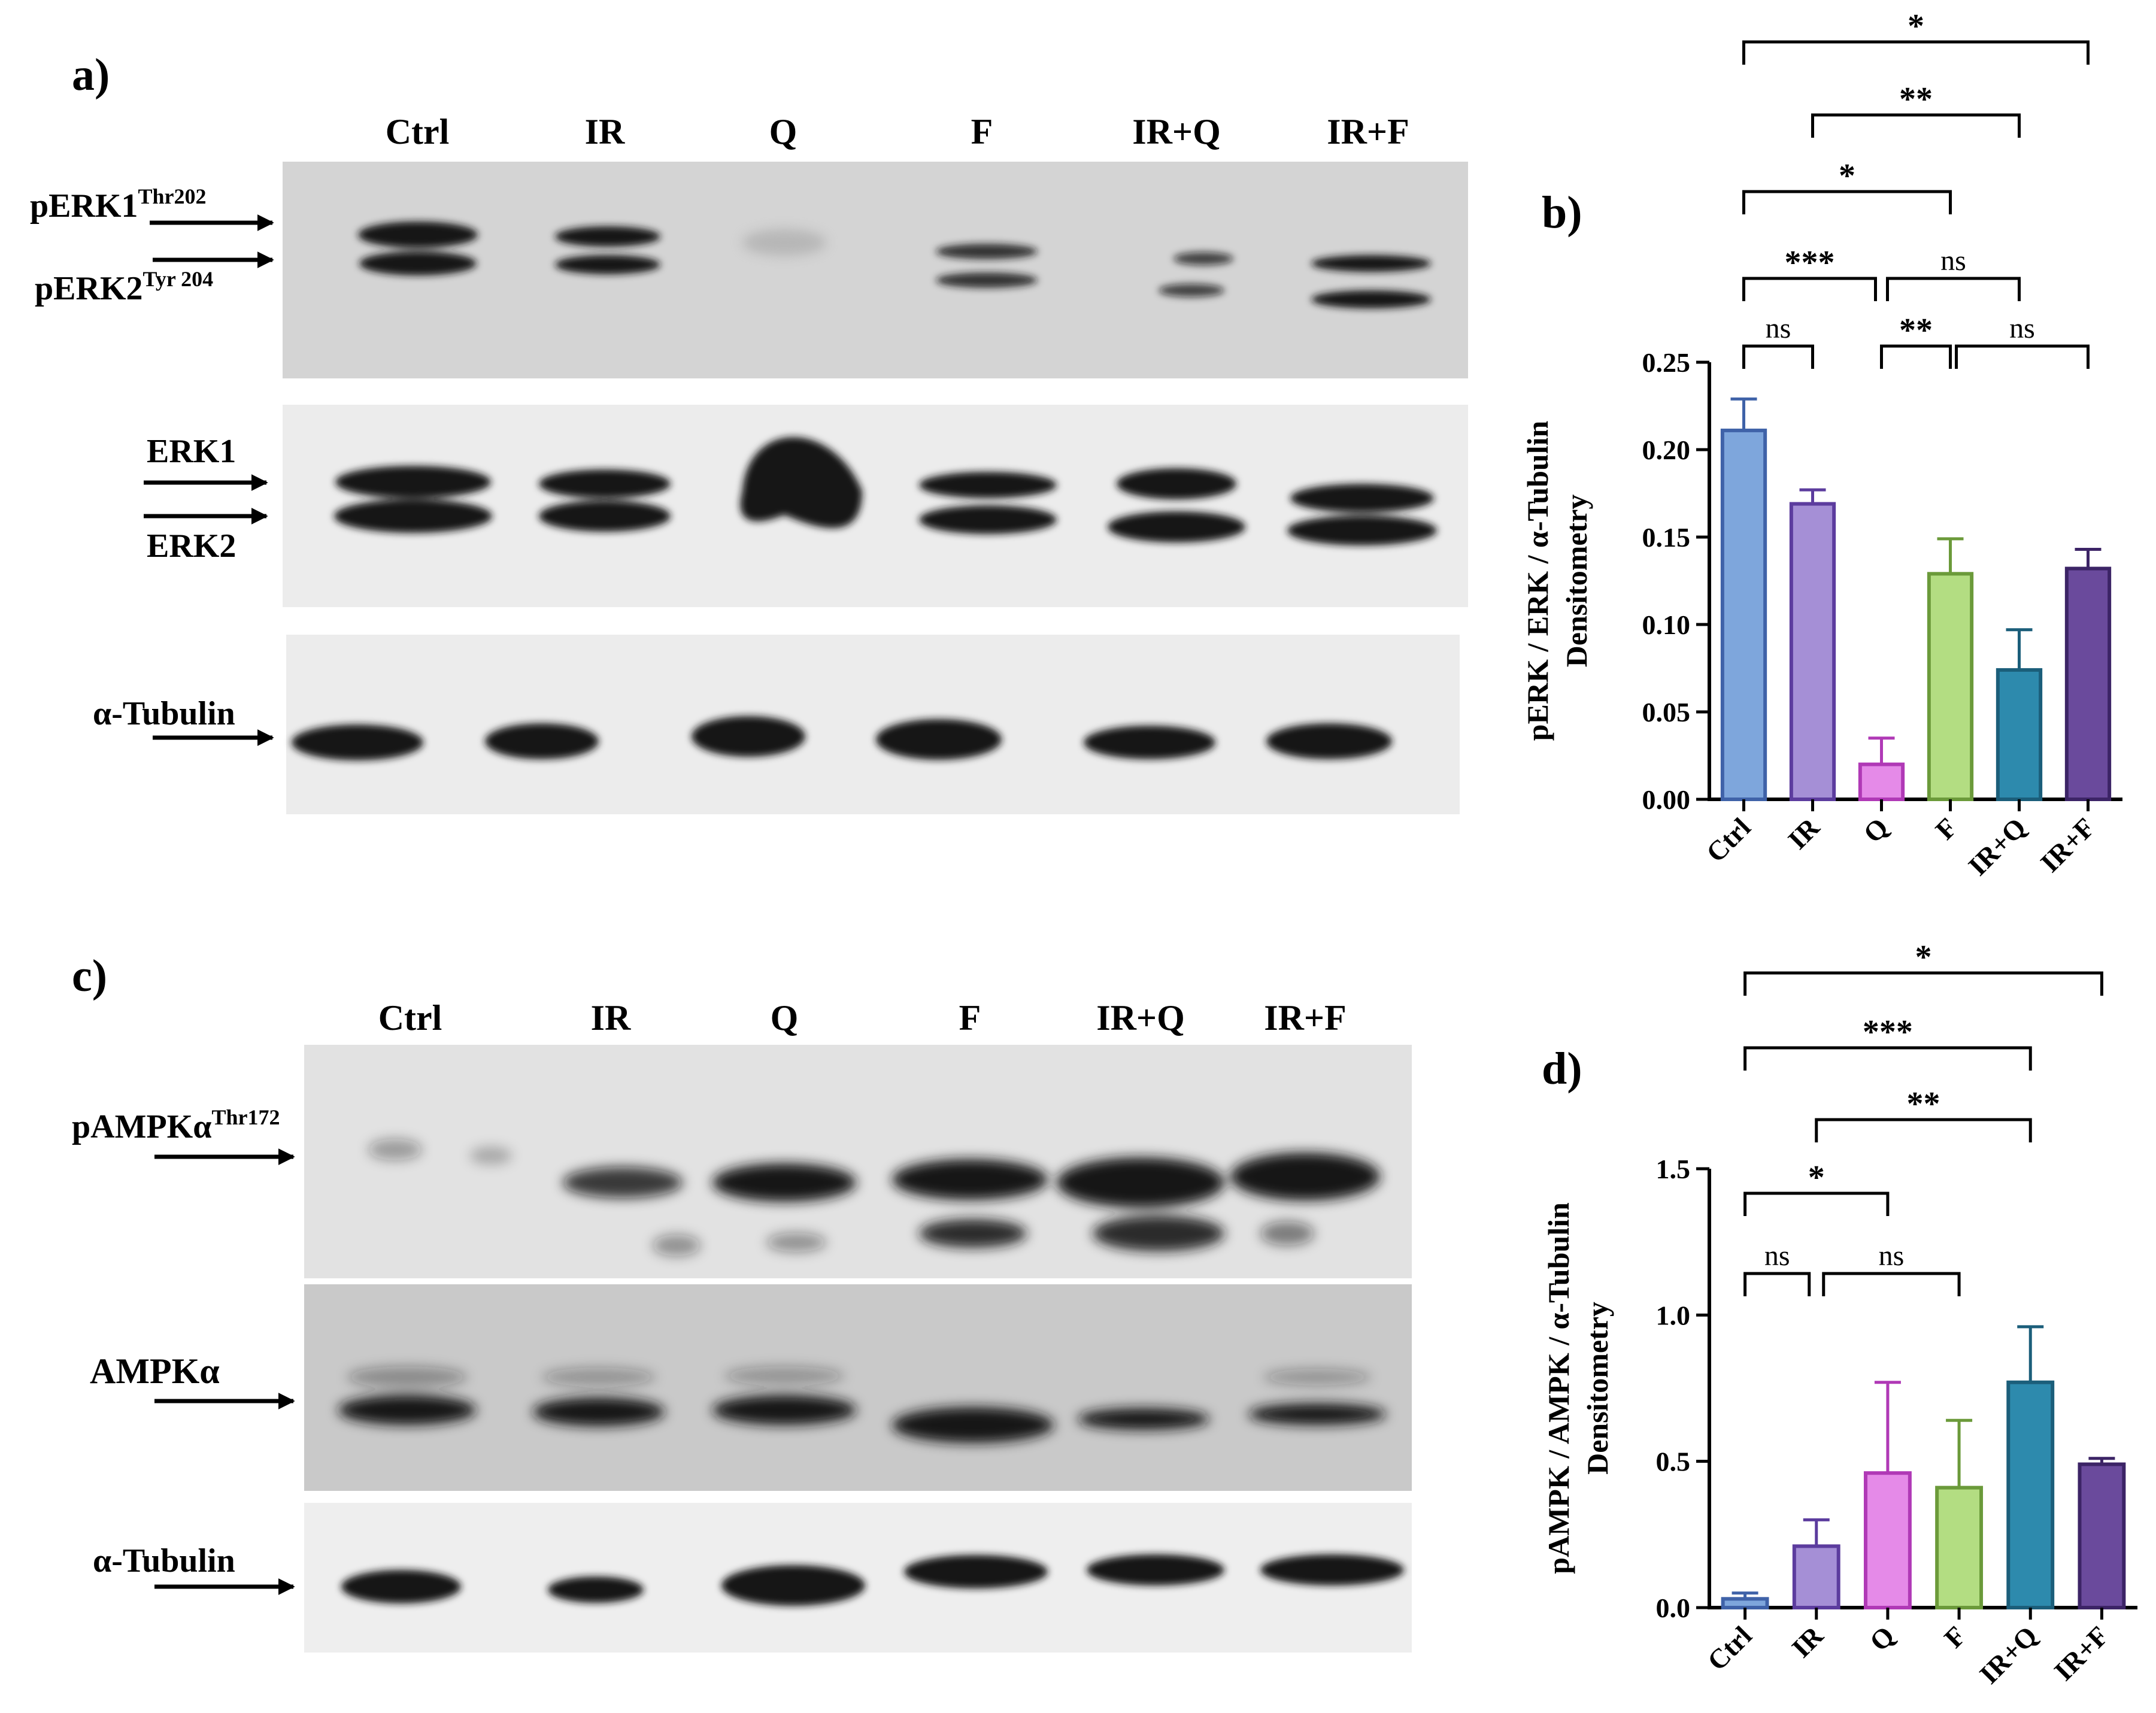 This screenshot has height=1713, width=2156. I want to click on lane-label-ir: IR, so click(605, 131).